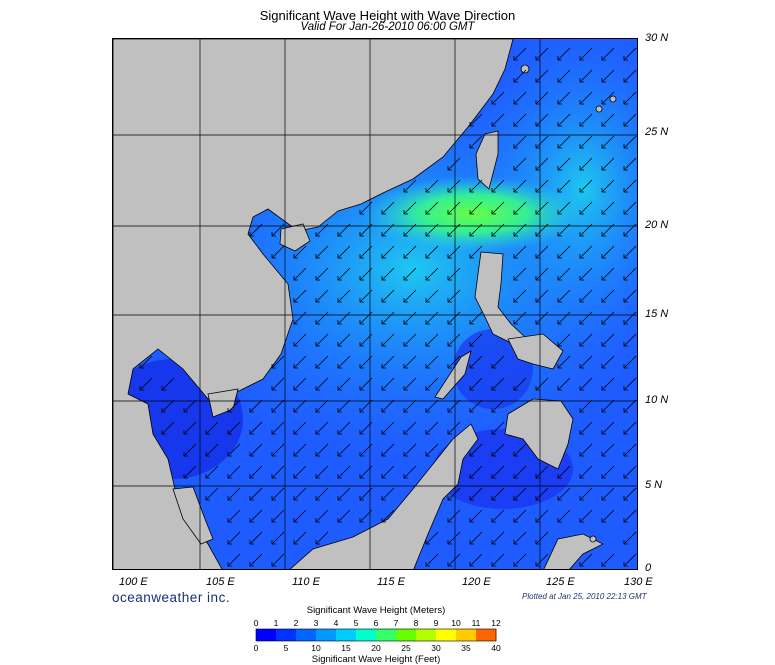 The height and width of the screenshot is (665, 775). Describe the element at coordinates (657, 225) in the screenshot. I see `lat-label-20n: 20 N` at that location.